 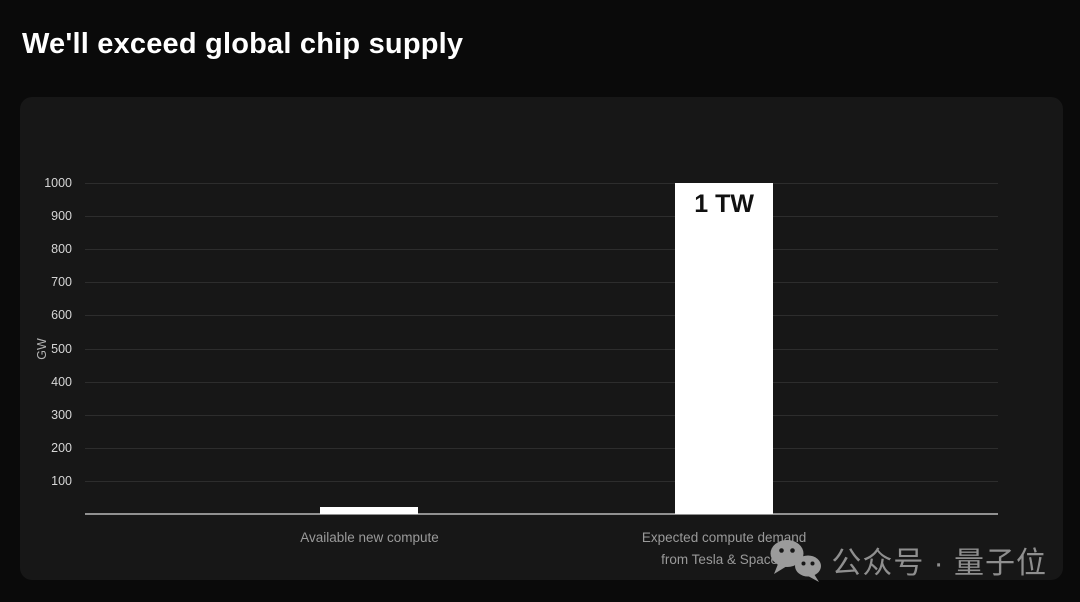 I want to click on category-label-line: Available new compute, so click(x=369, y=537).